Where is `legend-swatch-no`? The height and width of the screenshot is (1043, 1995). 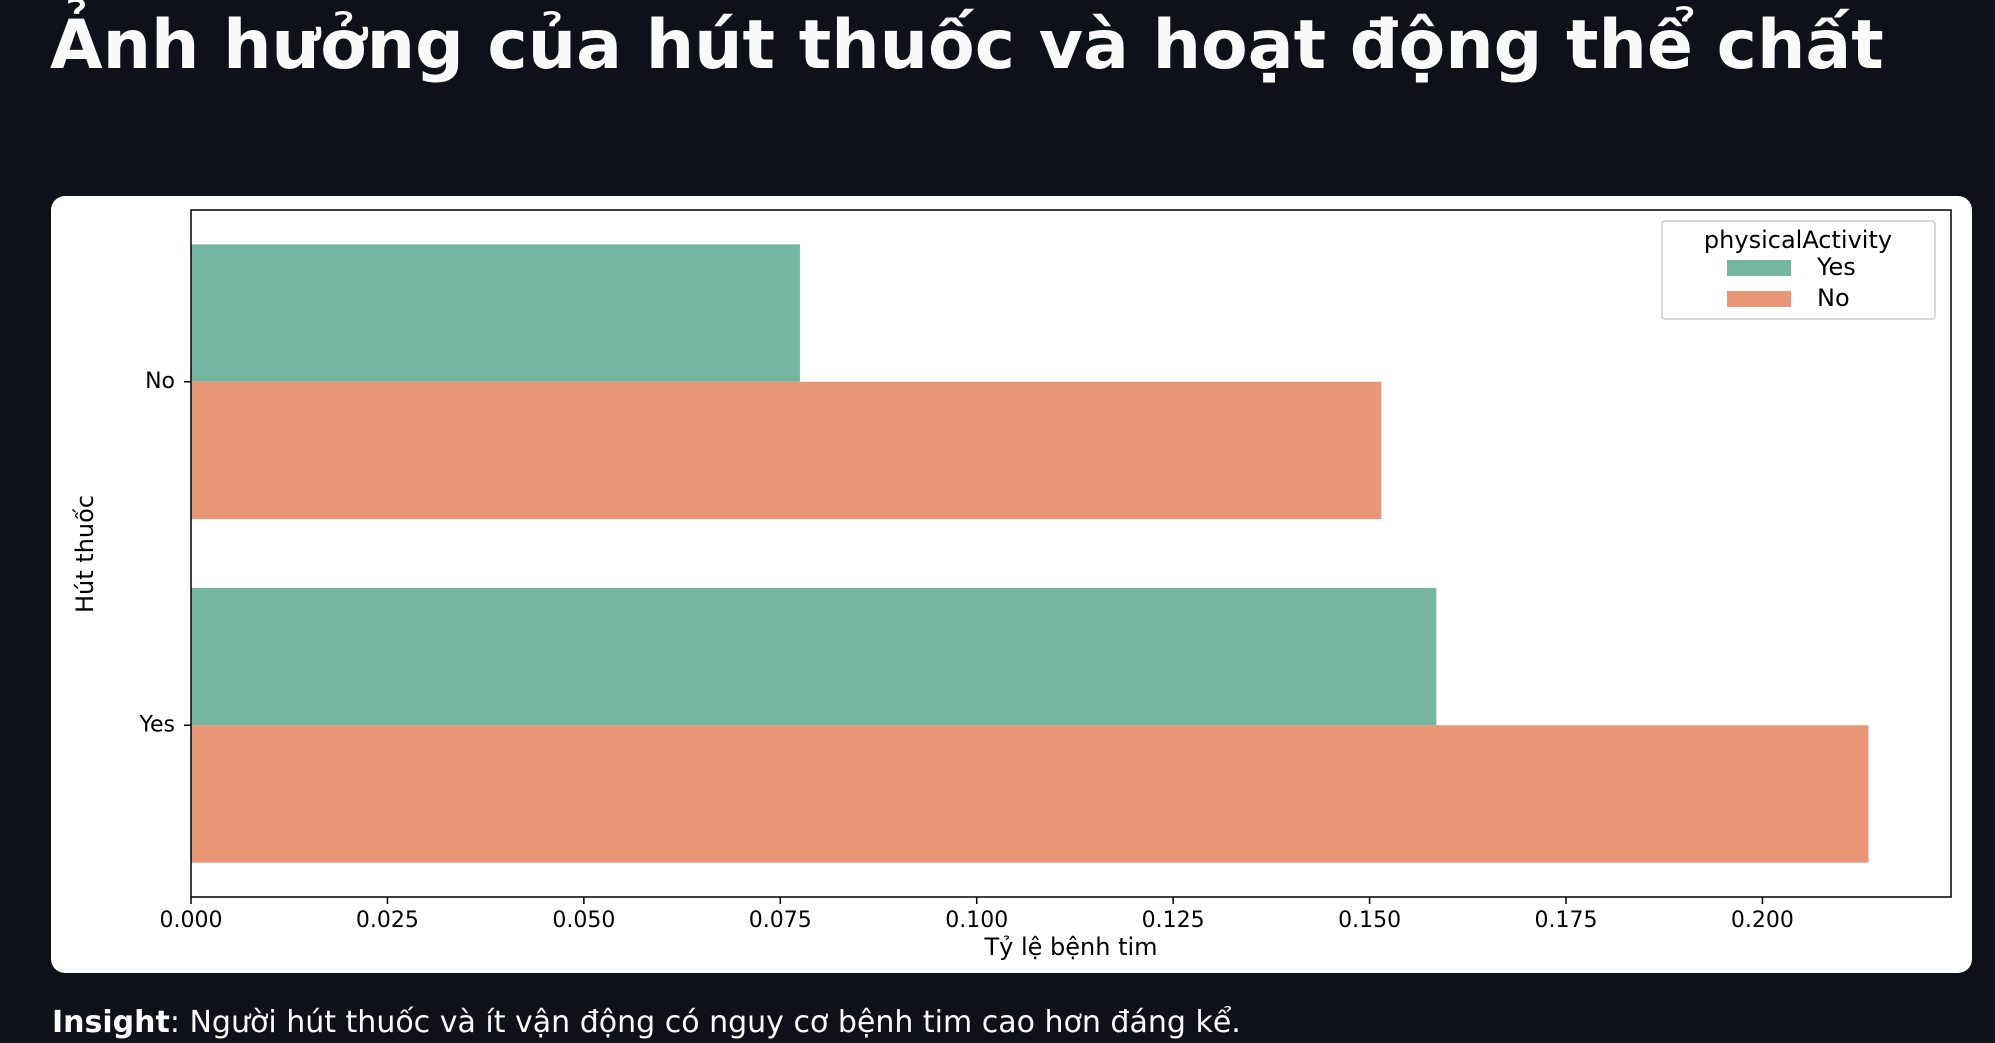 legend-swatch-no is located at coordinates (1759, 299).